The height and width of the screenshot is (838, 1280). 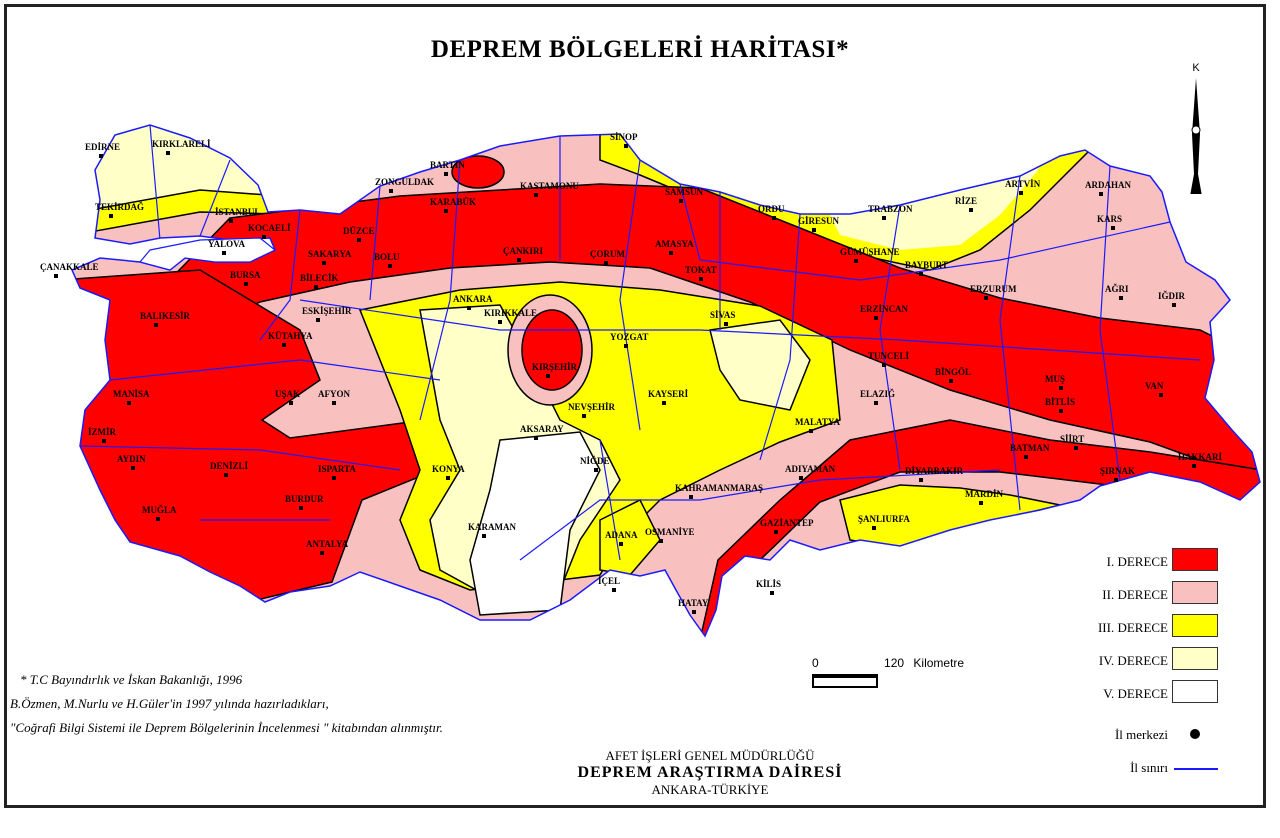 What do you see at coordinates (1195, 734) in the screenshot?
I see `capital-dot-icon` at bounding box center [1195, 734].